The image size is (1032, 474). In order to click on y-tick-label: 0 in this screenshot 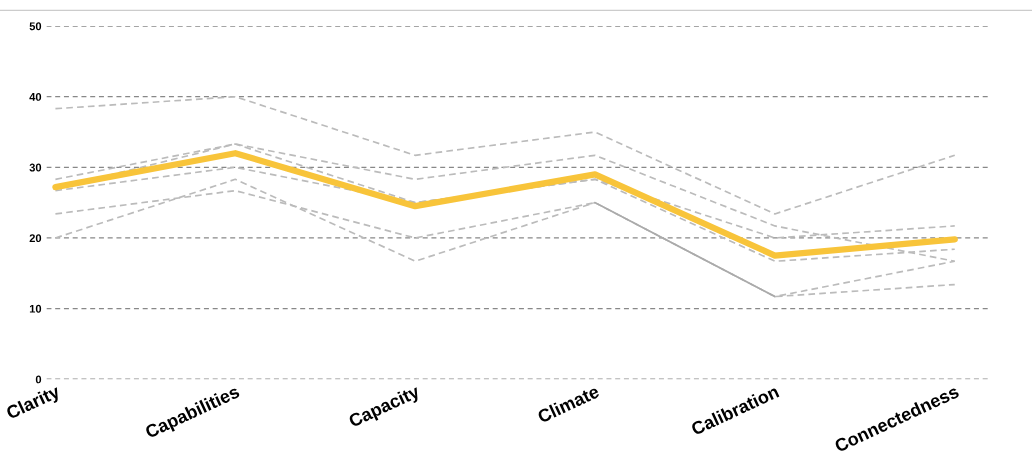, I will do `click(38, 379)`.